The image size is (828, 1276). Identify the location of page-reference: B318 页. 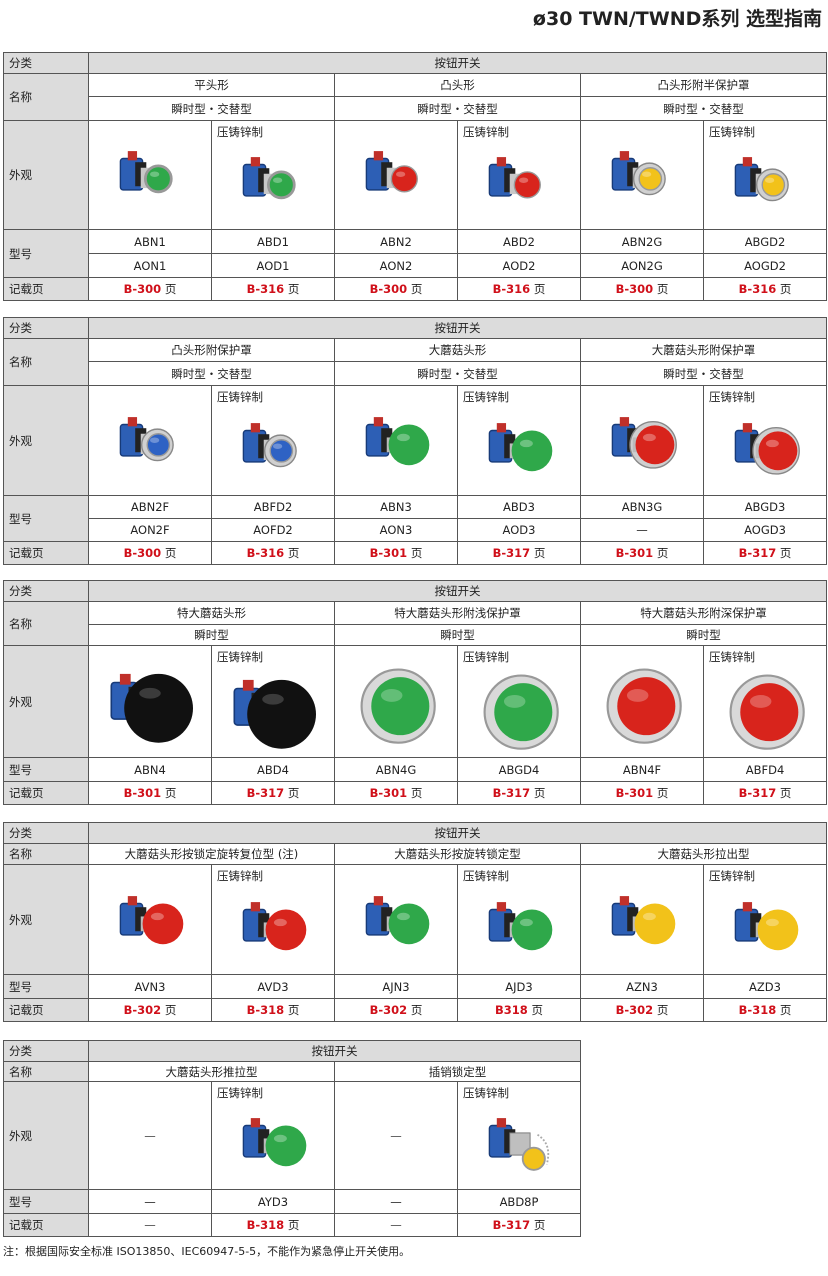
(519, 1010).